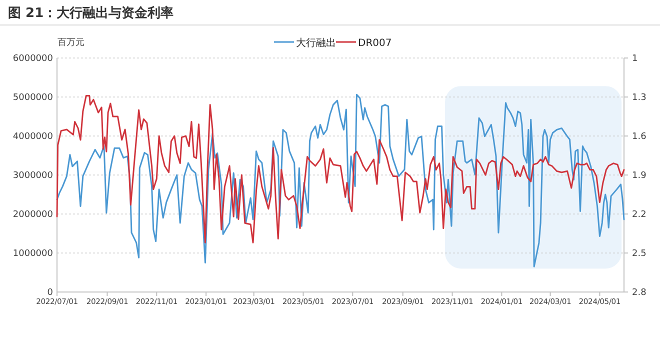 The height and width of the screenshot is (353, 660). Describe the element at coordinates (639, 254) in the screenshot. I see `y2-tick-label: 2.5` at that location.